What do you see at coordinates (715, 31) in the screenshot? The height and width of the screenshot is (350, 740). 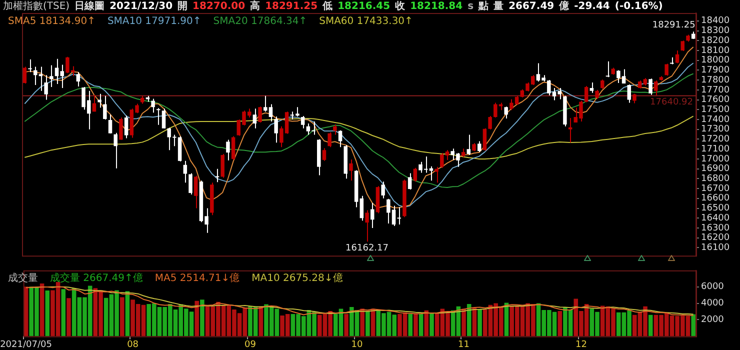 I see `y-tick-label: 18300` at bounding box center [715, 31].